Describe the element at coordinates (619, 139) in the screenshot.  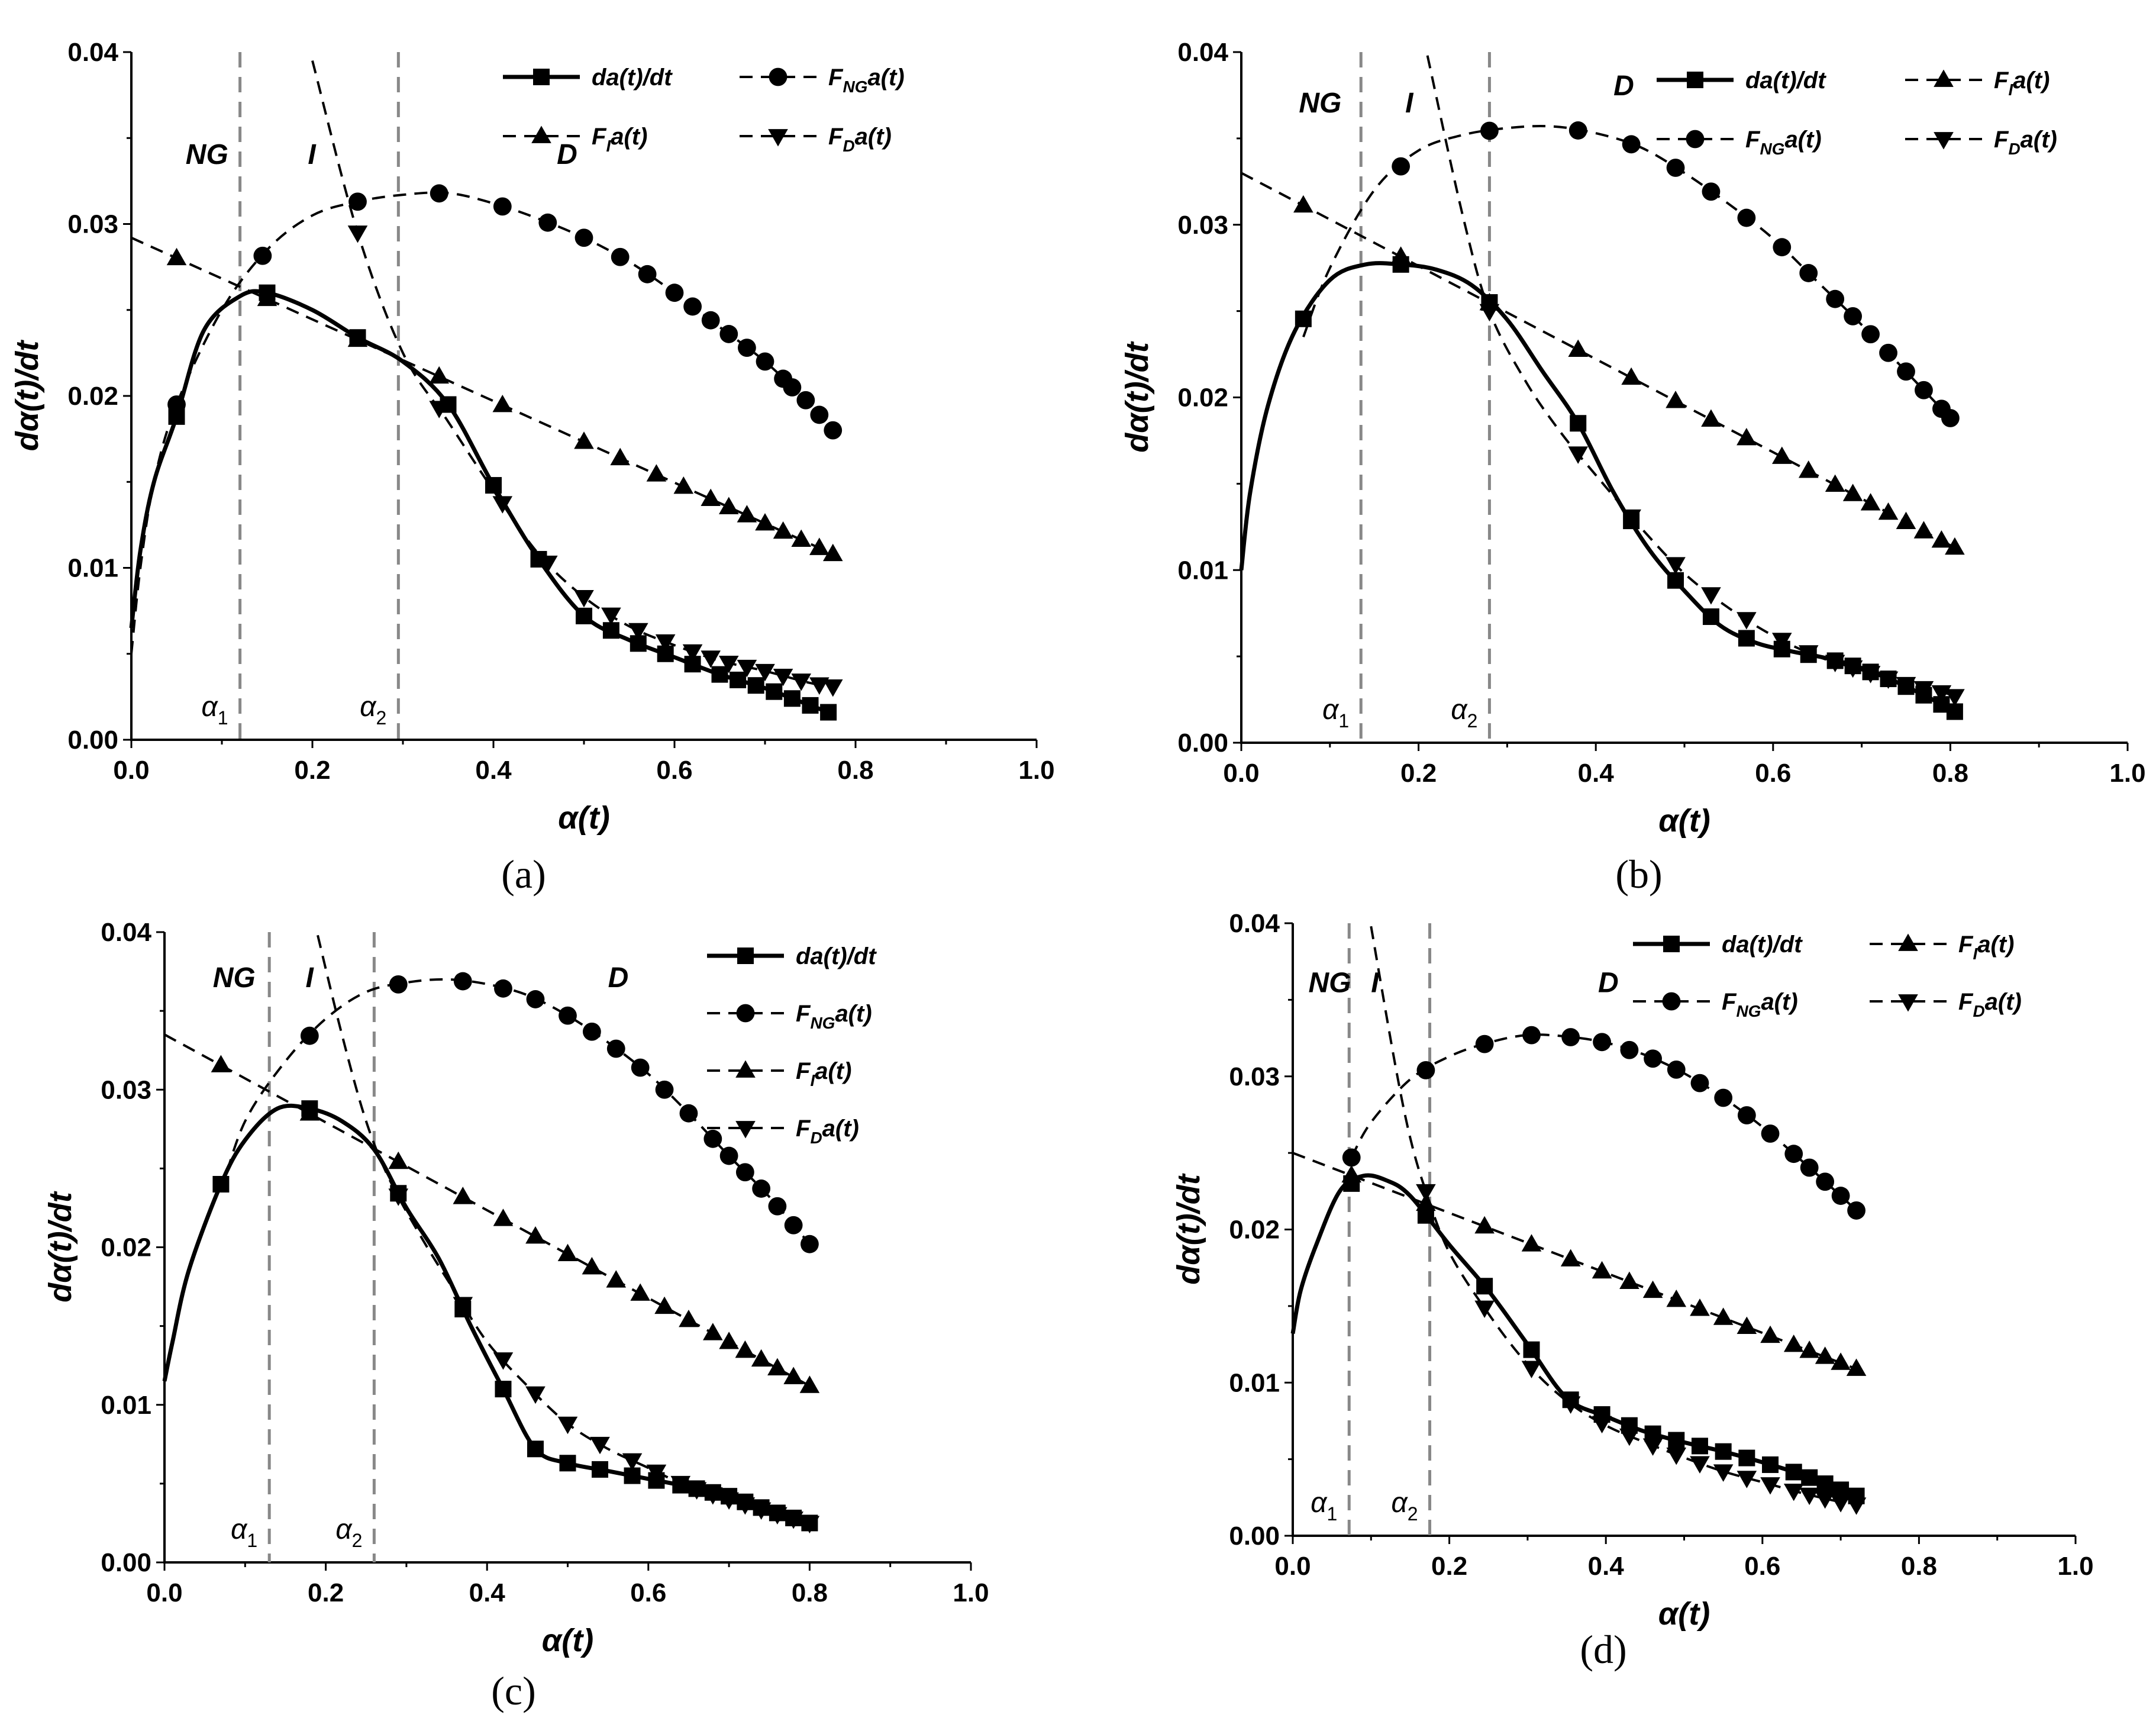
I see `legend-label-fi: FIa(t)` at that location.